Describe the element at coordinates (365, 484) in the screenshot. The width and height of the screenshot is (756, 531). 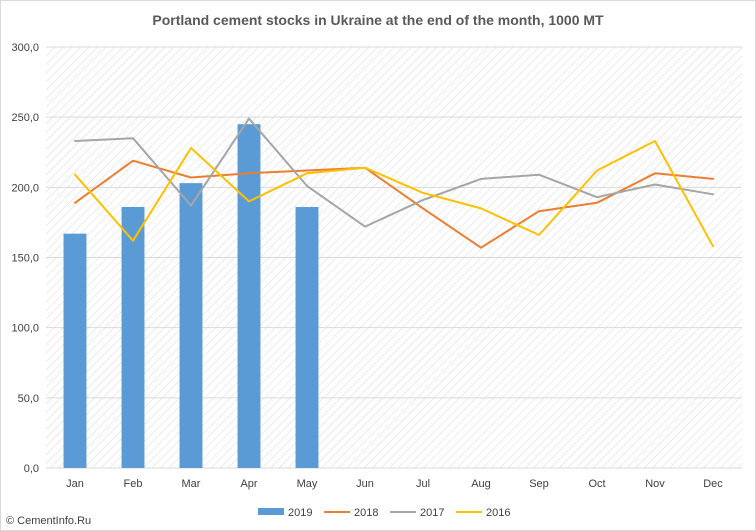
I see `x-tick-label: Jun` at that location.